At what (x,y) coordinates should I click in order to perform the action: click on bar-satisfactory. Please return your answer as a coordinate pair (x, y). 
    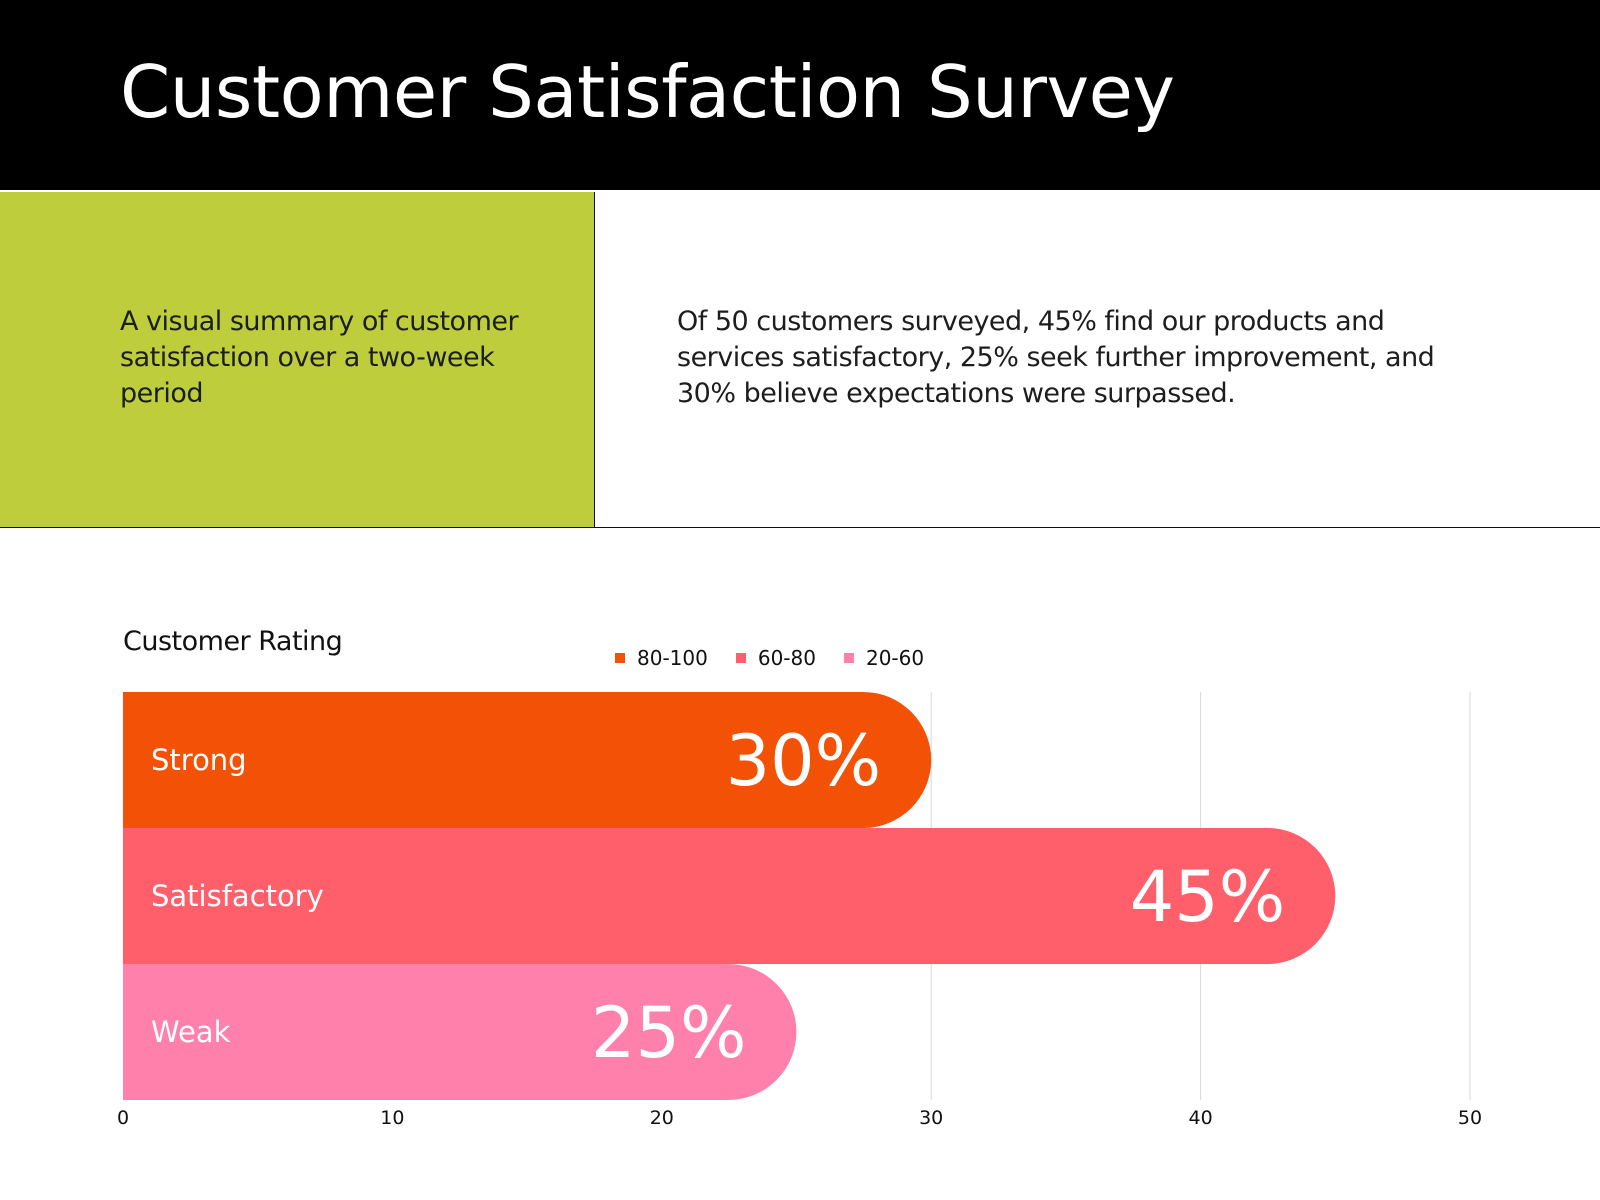
    Looking at the image, I should click on (729, 896).